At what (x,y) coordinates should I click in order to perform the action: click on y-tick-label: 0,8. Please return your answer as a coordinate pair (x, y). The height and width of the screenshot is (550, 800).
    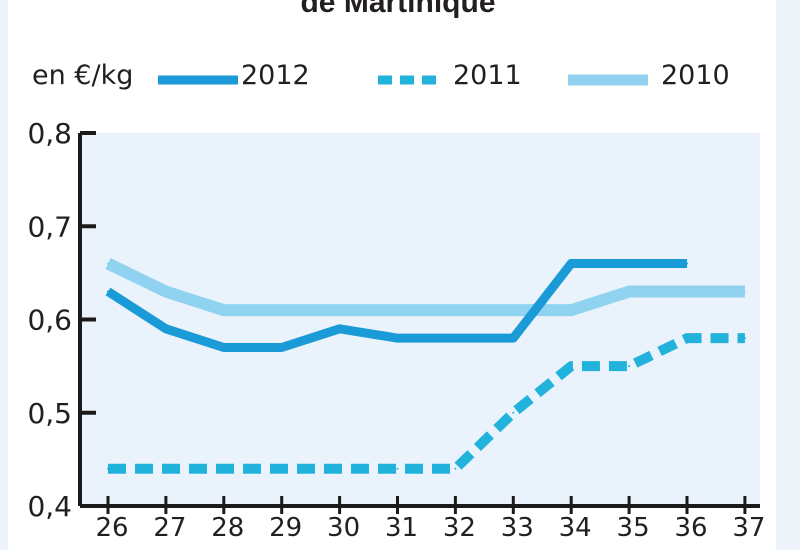
    Looking at the image, I should click on (49, 133).